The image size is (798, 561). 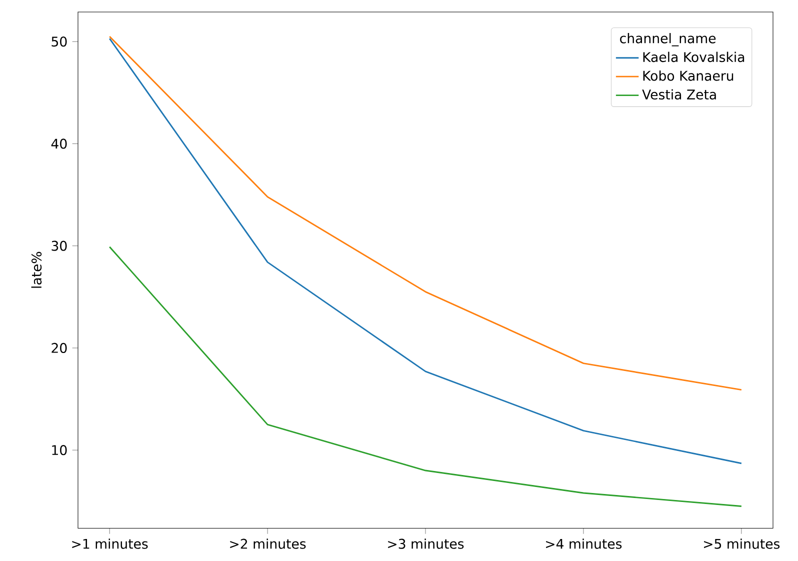 I want to click on legend-label: Kobo Kanaeru, so click(x=688, y=75).